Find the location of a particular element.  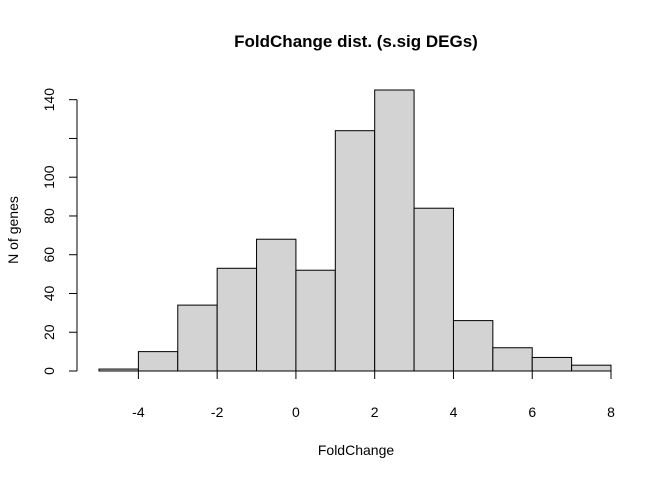

x-tick-label: -4 is located at coordinates (138, 412).